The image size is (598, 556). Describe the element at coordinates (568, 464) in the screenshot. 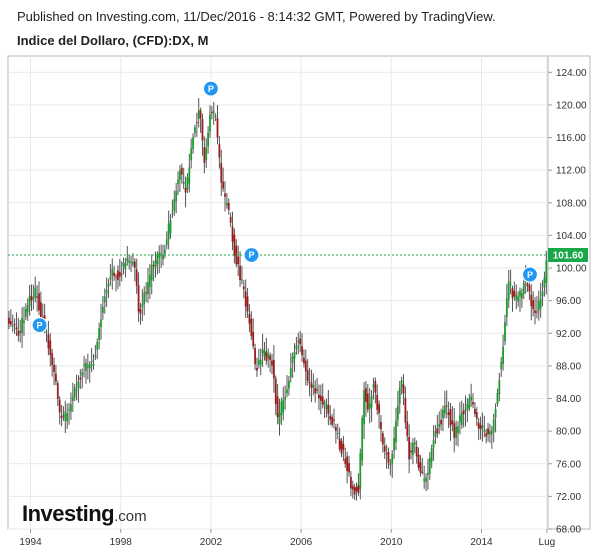

I see `y-tick-label: 76.00` at that location.